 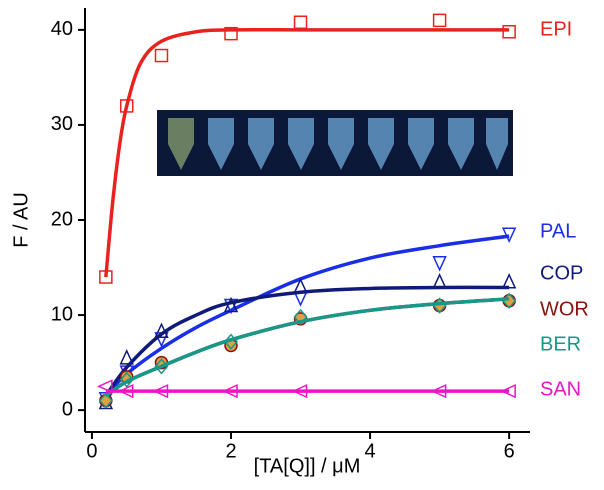 What do you see at coordinates (556, 29) in the screenshot?
I see `series-label: EPI` at bounding box center [556, 29].